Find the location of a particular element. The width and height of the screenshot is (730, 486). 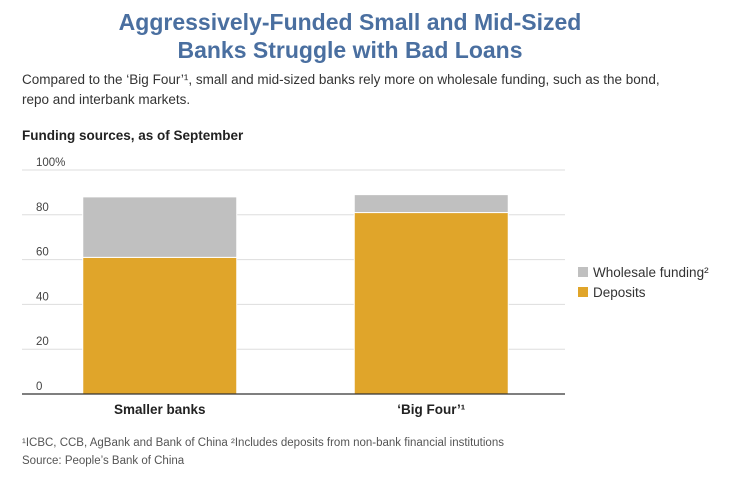

legend-item-wholesale: Wholesale funding² is located at coordinates (643, 272).